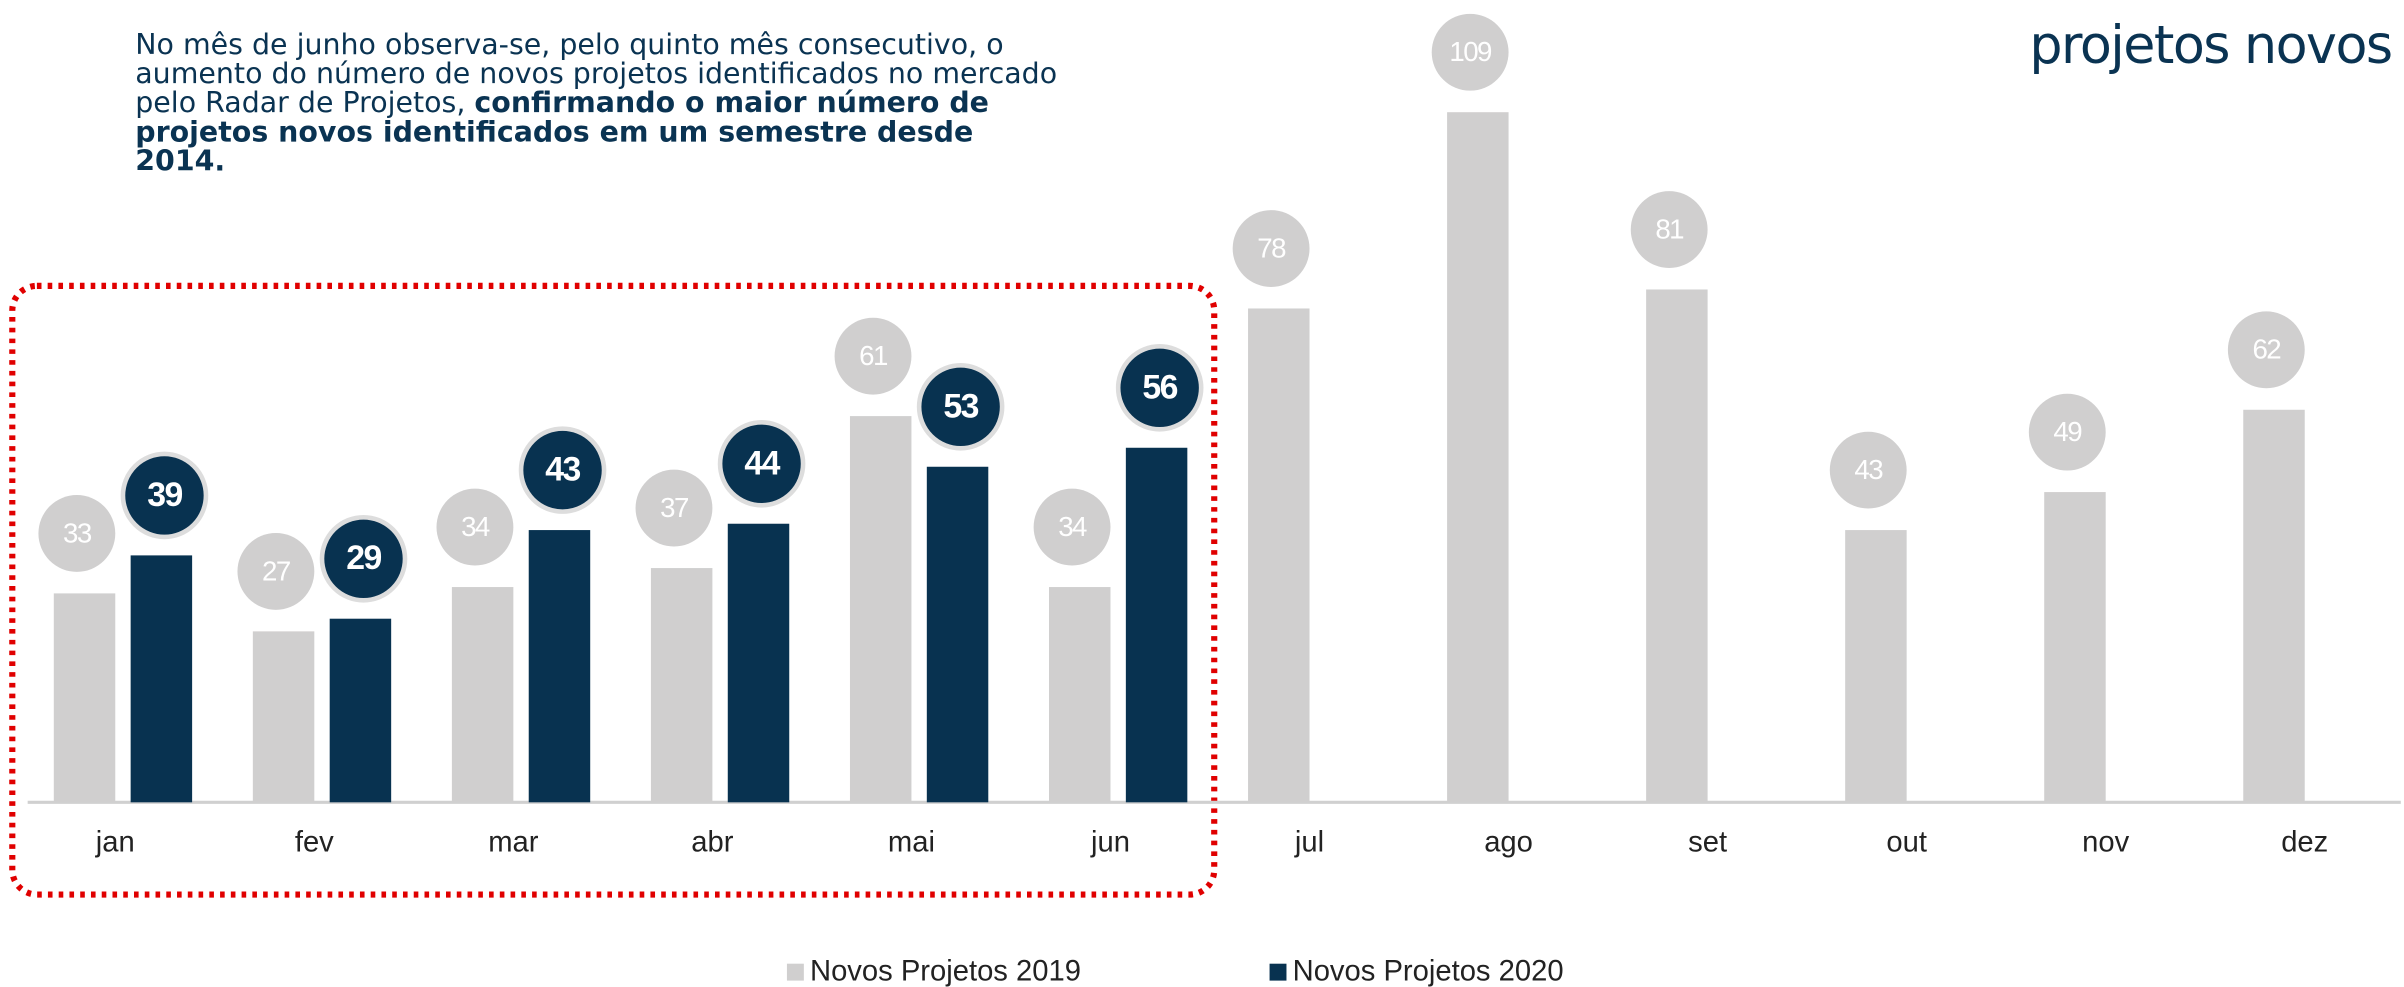  What do you see at coordinates (1906, 843) in the screenshot?
I see `x-tick-label: out` at bounding box center [1906, 843].